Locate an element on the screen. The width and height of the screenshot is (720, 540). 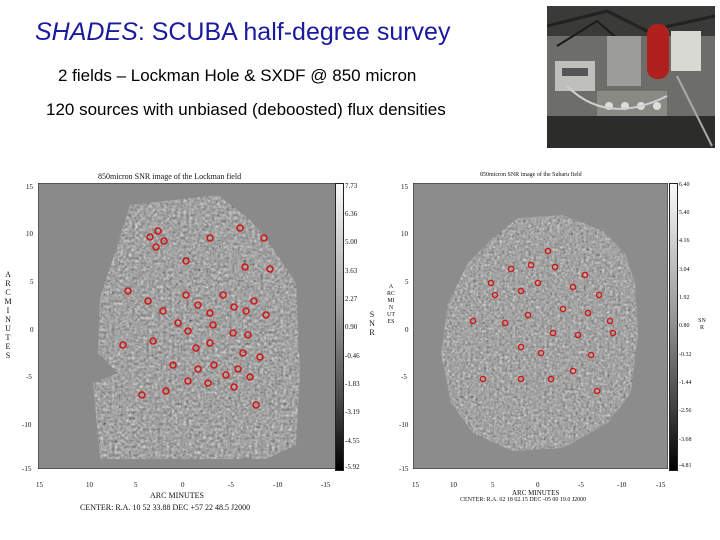
left-y-axis-label: ARC MINUTES is located at coordinates (8, 315).